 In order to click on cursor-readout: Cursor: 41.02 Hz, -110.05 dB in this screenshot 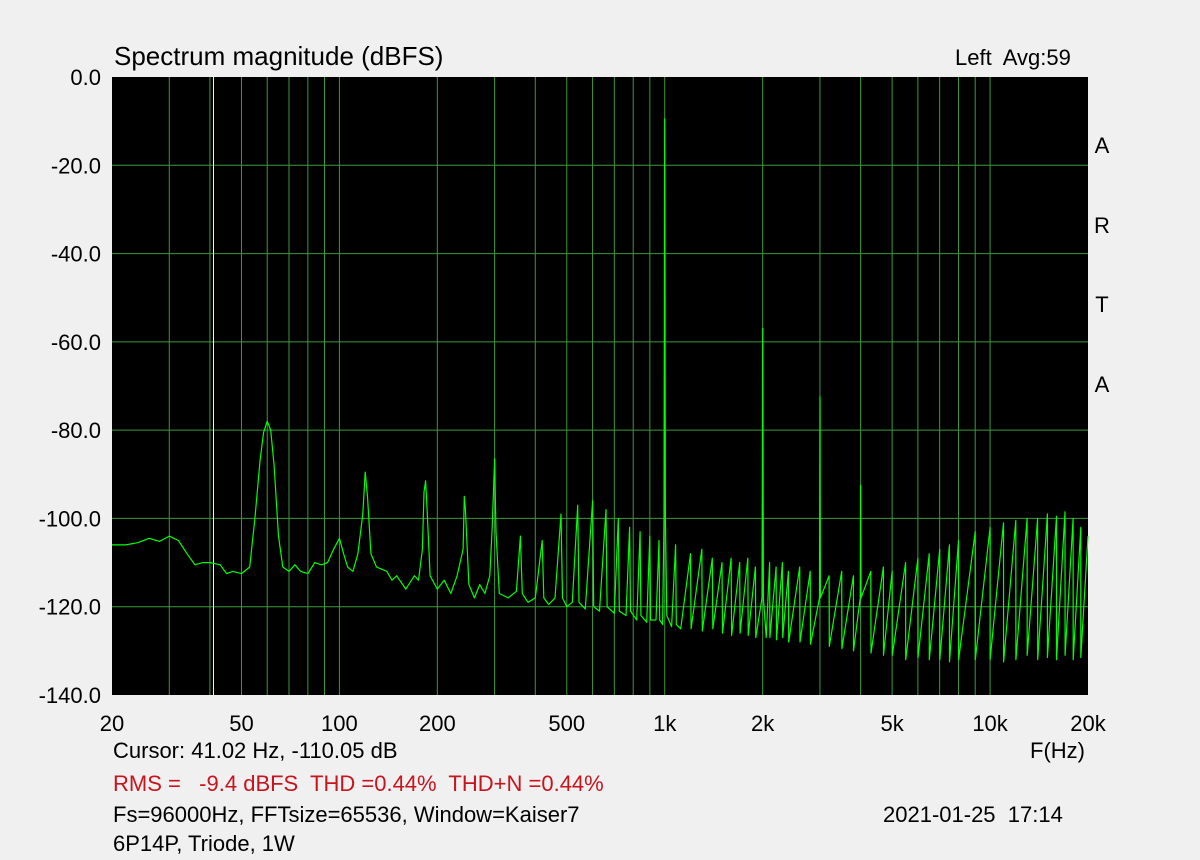, I will do `click(255, 750)`.